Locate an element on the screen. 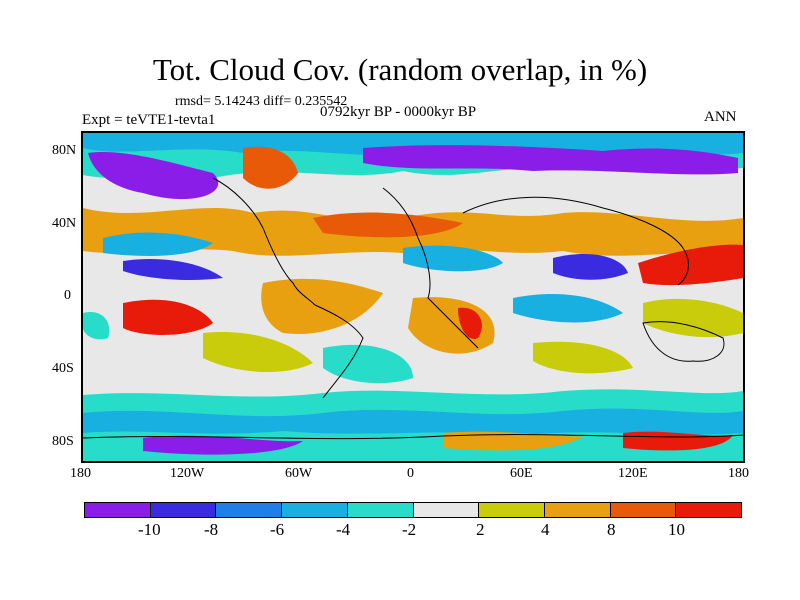 Image resolution: width=800 pixels, height=600 pixels. epacific-darkblue is located at coordinates (173, 269).